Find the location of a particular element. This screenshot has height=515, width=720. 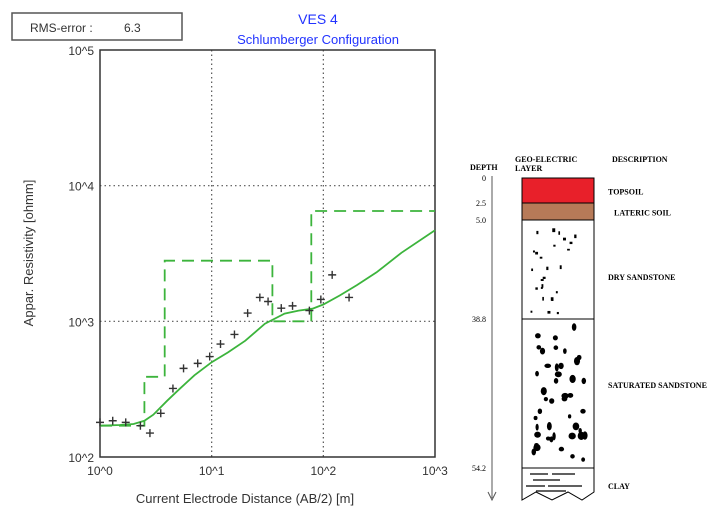

chart-title: VES 4 is located at coordinates (318, 19).